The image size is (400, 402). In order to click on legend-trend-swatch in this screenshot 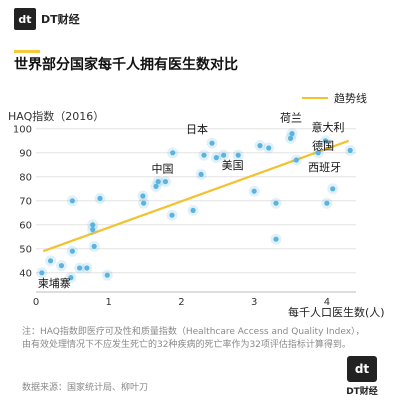, I will do `click(315, 98)`.